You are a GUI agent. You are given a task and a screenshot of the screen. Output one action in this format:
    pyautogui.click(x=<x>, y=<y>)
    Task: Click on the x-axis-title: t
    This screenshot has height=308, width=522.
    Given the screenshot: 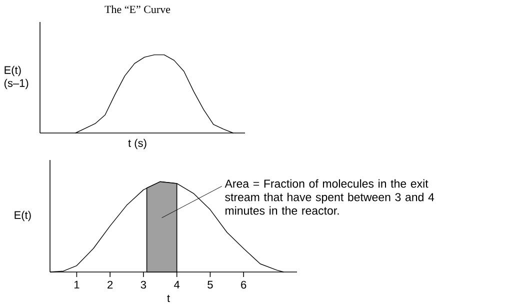 What is the action you would take?
    pyautogui.click(x=168, y=298)
    